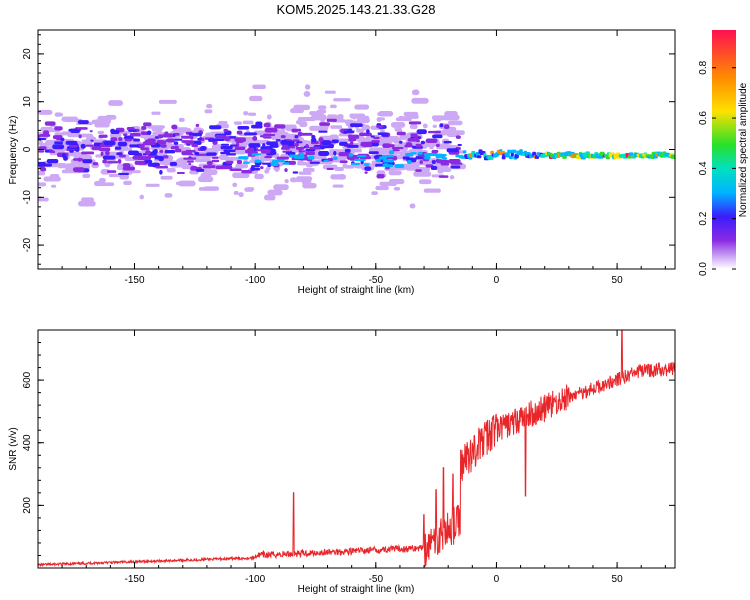  Describe the element at coordinates (13, 448) in the screenshot. I see `snr-y-label: SNR (v/v)` at that location.